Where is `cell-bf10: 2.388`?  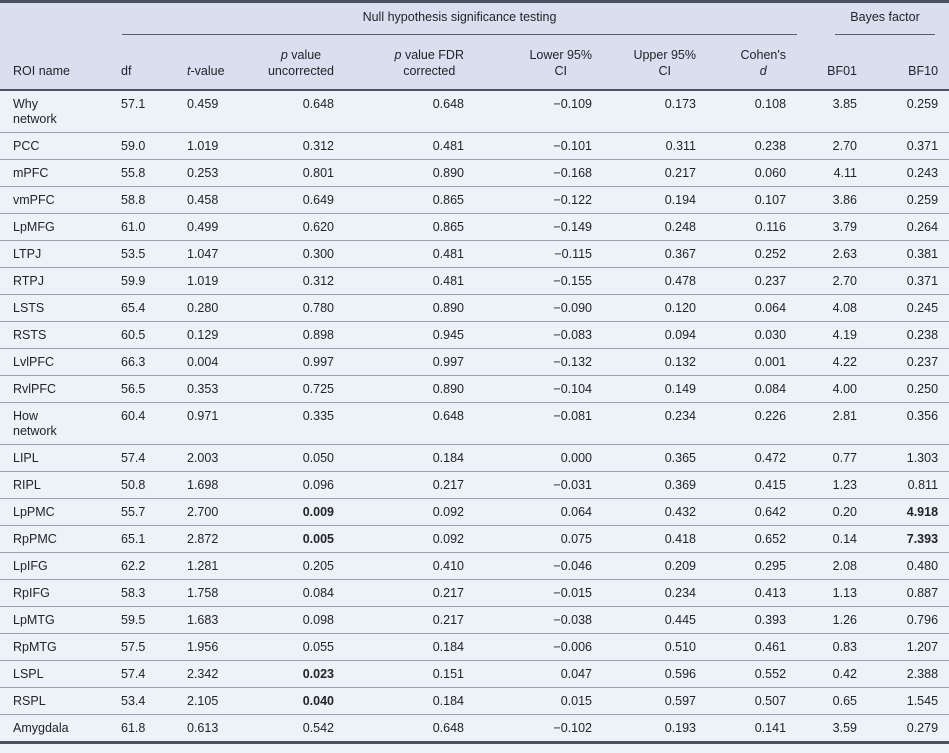
cell-bf10: 2.388 is located at coordinates (908, 674).